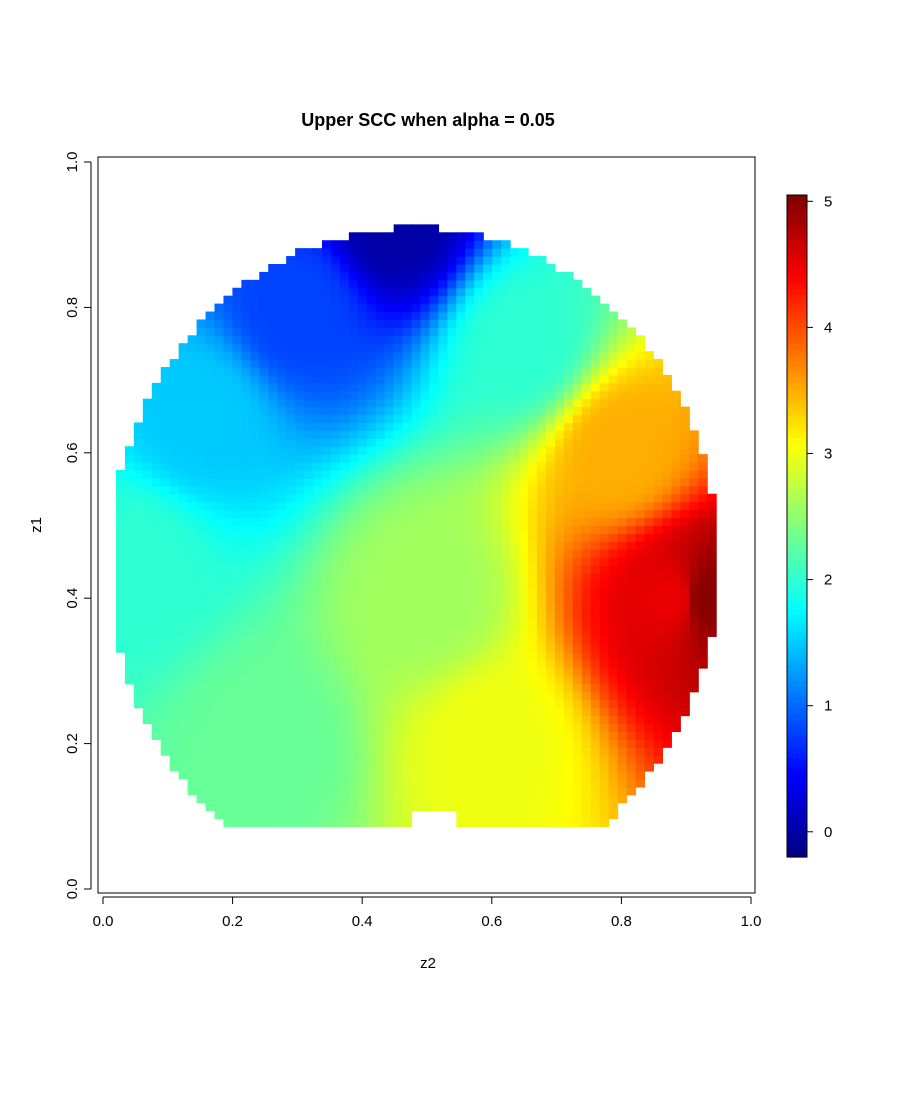 This screenshot has width=910, height=1095. What do you see at coordinates (72, 743) in the screenshot?
I see `y-tick-label: 0.2` at bounding box center [72, 743].